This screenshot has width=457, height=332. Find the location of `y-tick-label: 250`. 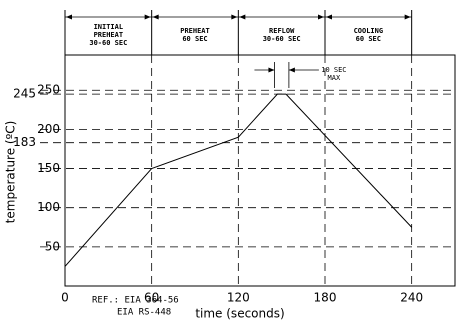

y-tick-label: 250 is located at coordinates (48, 90).